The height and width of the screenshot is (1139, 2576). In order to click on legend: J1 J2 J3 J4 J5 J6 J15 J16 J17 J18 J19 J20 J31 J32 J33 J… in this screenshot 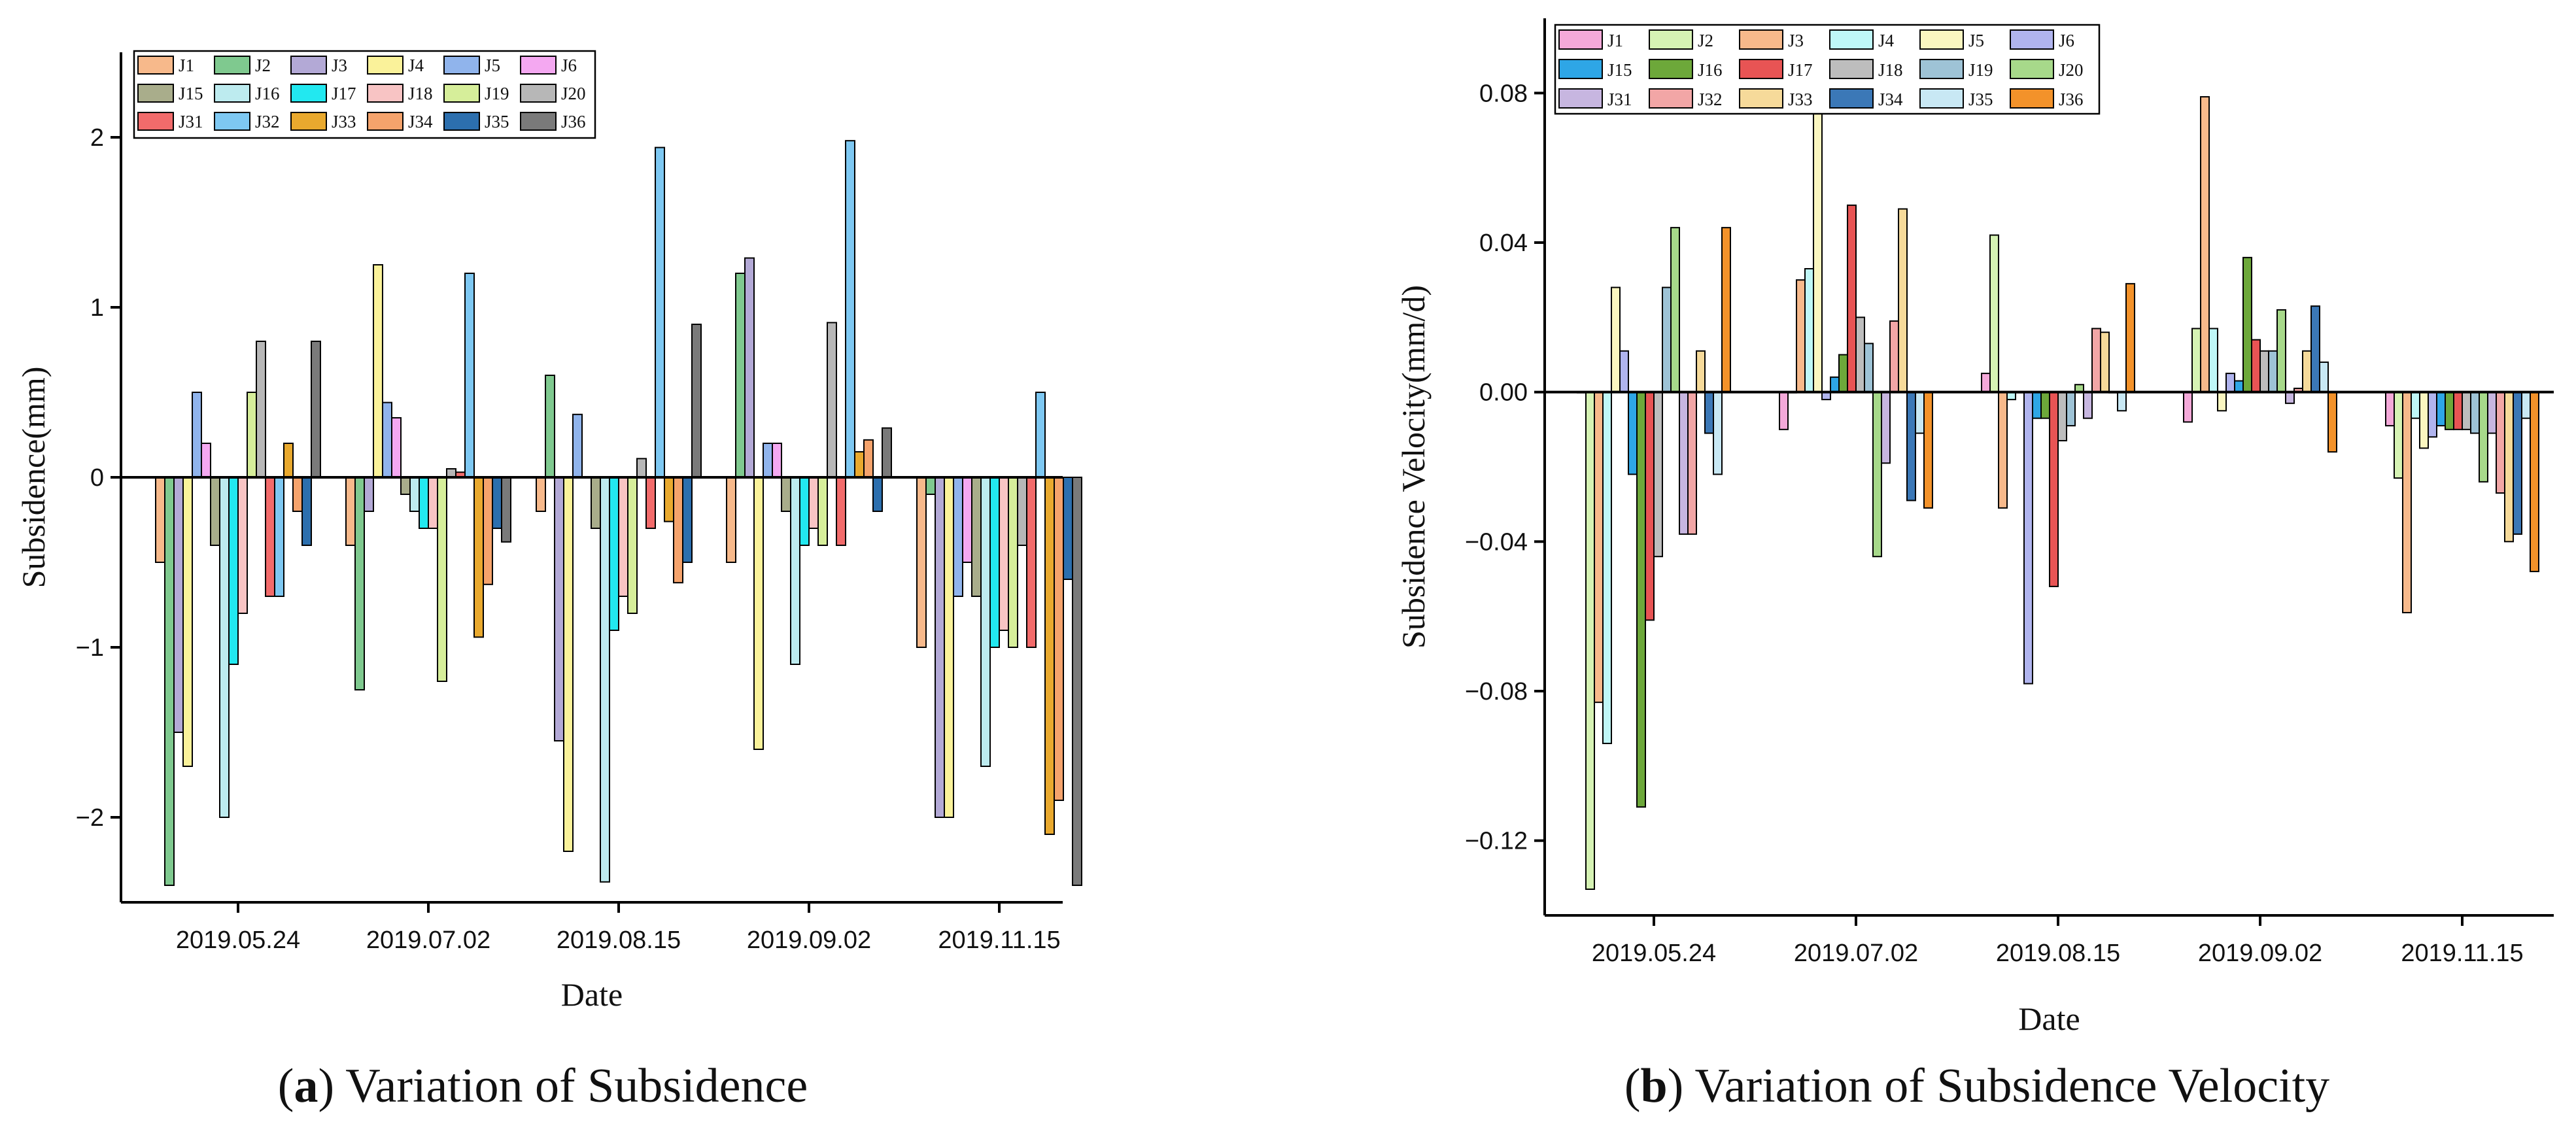, I will do `click(364, 94)`.